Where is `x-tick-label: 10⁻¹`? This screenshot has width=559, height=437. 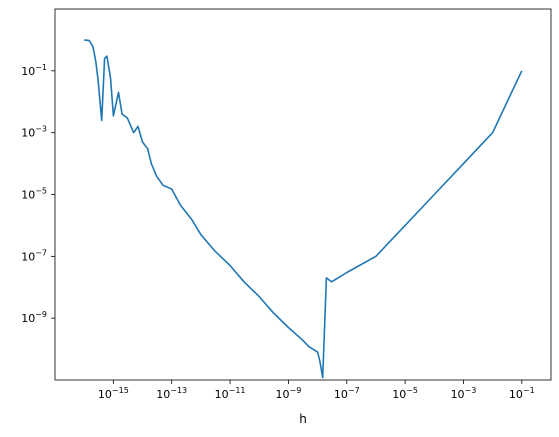 x-tick-label: 10⁻¹ is located at coordinates (522, 393).